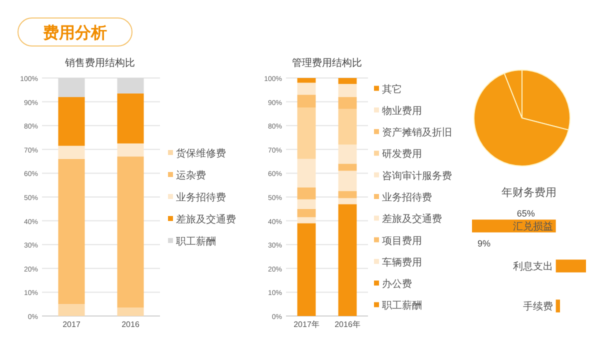 The width and height of the screenshot is (600, 338). What do you see at coordinates (402, 110) in the screenshot?
I see `legend-label: 物业费用` at bounding box center [402, 110].